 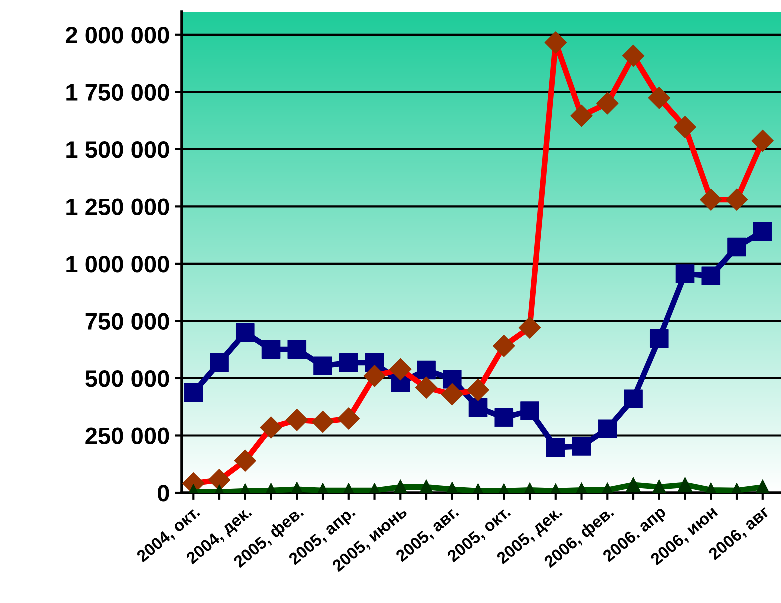 What do you see at coordinates (118, 92) in the screenshot?
I see `y-tick-label: 1 750 000` at bounding box center [118, 92].